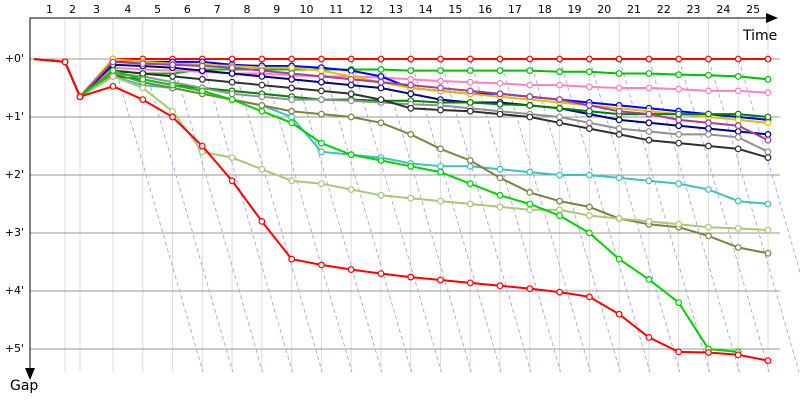 The width and height of the screenshot is (800, 400). Describe the element at coordinates (307, 9) in the screenshot. I see `x-tick-label: 10` at that location.